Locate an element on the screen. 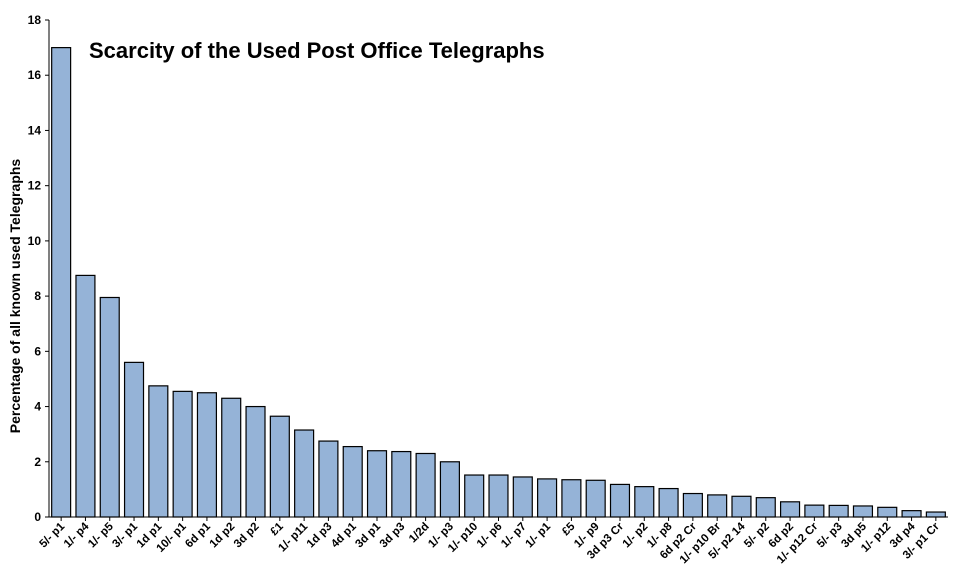  x-tick-label: 1d p3 is located at coordinates (320, 536).